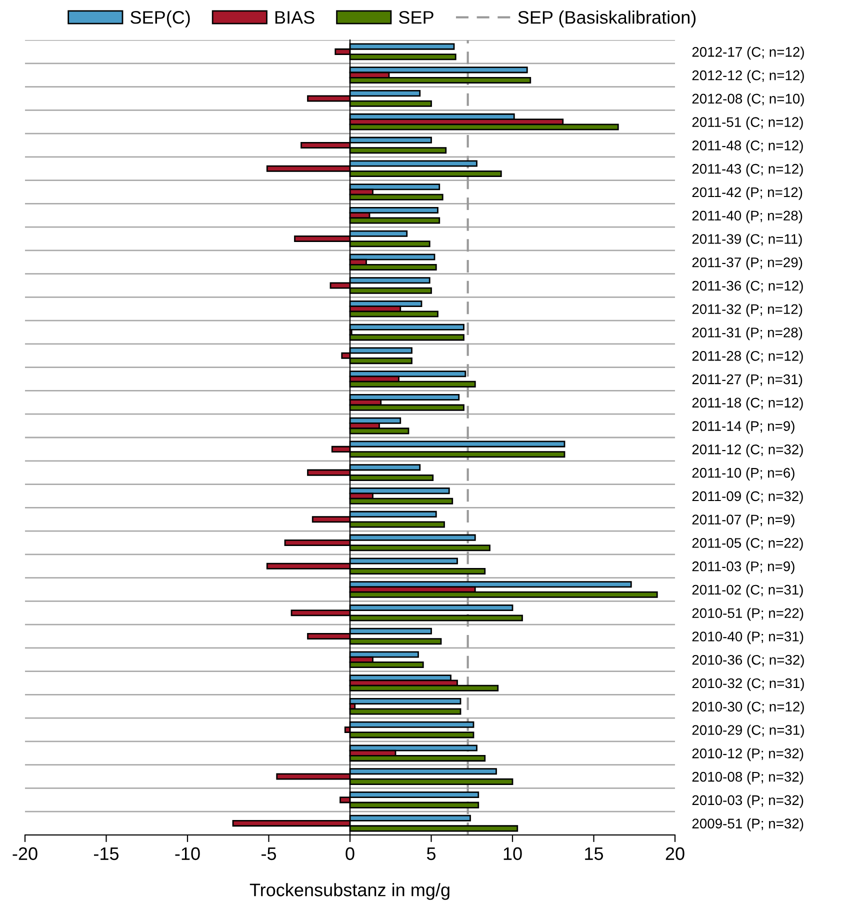 The image size is (859, 907). I want to click on y-tick-label: 2011-39 (C; n=11), so click(747, 240).